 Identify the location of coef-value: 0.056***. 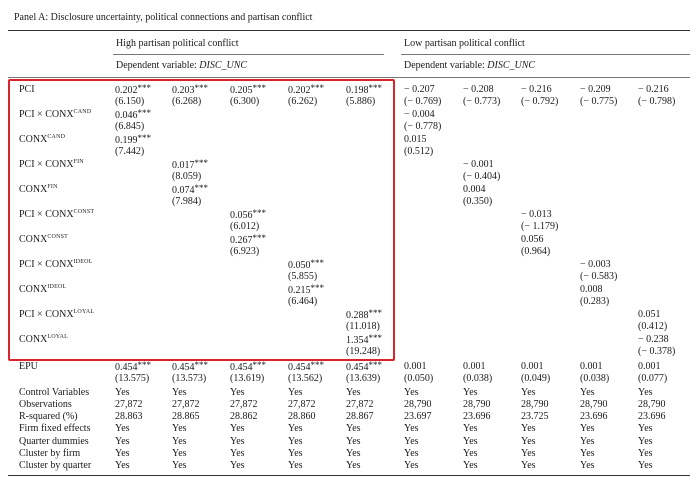
(248, 214).